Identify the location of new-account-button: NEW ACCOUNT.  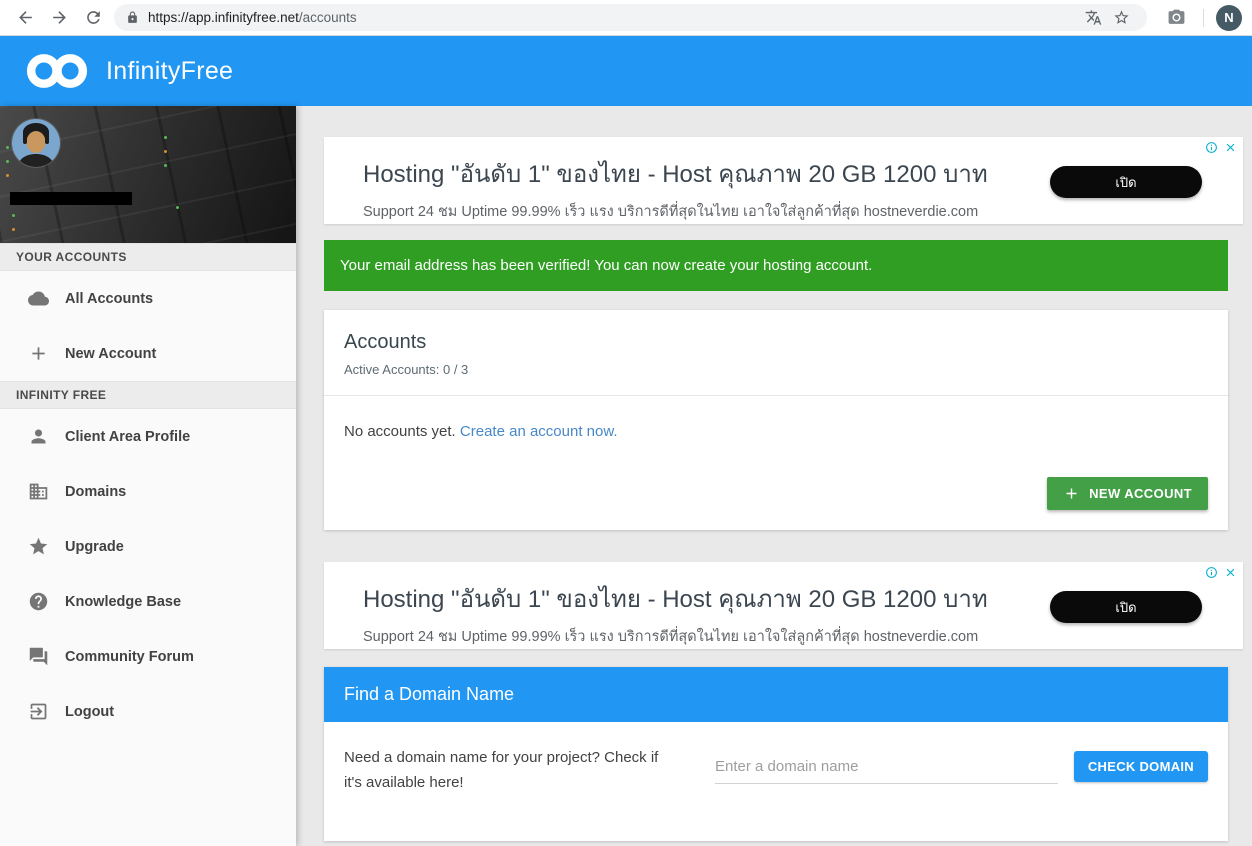
(1127, 493).